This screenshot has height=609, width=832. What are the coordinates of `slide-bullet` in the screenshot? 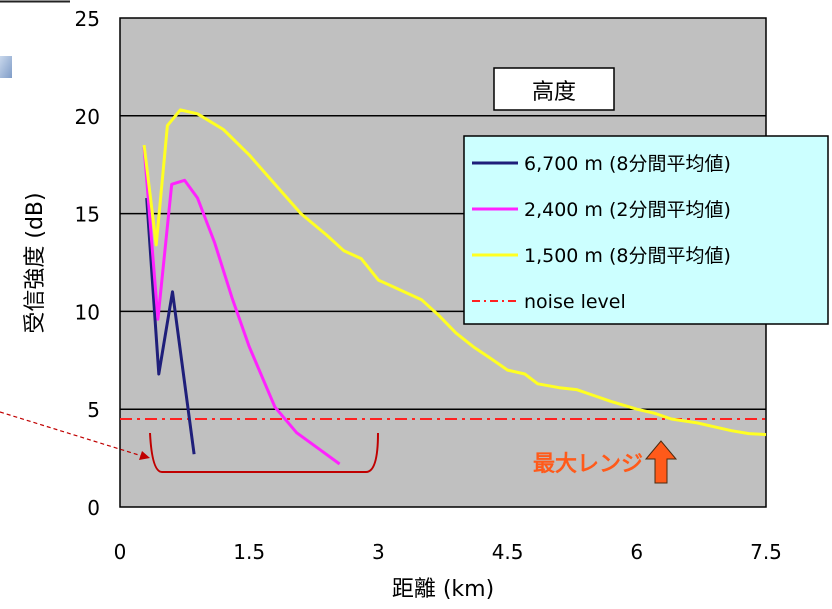 It's located at (6, 67).